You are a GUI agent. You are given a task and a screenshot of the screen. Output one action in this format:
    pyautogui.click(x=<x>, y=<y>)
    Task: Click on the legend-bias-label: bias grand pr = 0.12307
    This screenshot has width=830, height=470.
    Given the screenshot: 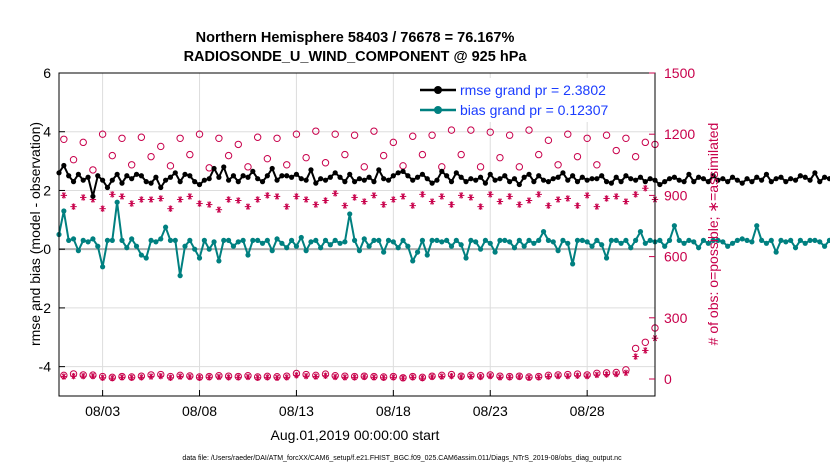 What is the action you would take?
    pyautogui.click(x=534, y=110)
    